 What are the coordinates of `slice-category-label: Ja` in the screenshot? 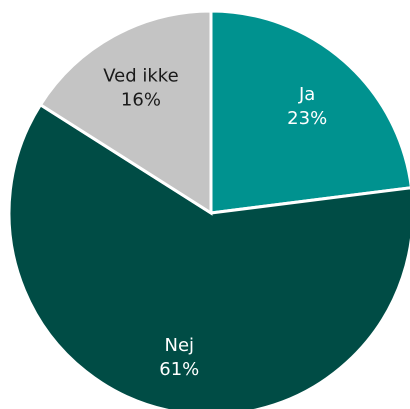 It's located at (306, 94).